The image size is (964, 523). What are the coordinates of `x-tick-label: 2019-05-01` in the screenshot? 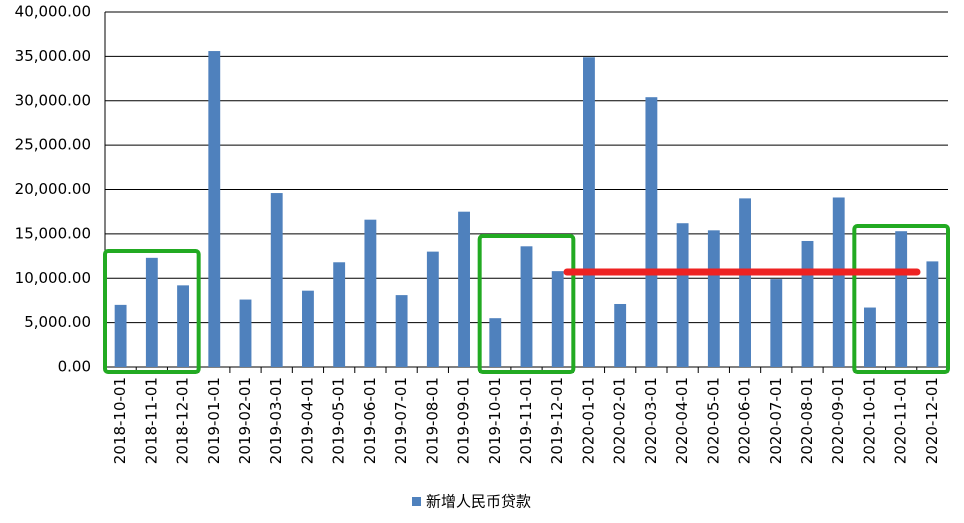 It's located at (339, 420).